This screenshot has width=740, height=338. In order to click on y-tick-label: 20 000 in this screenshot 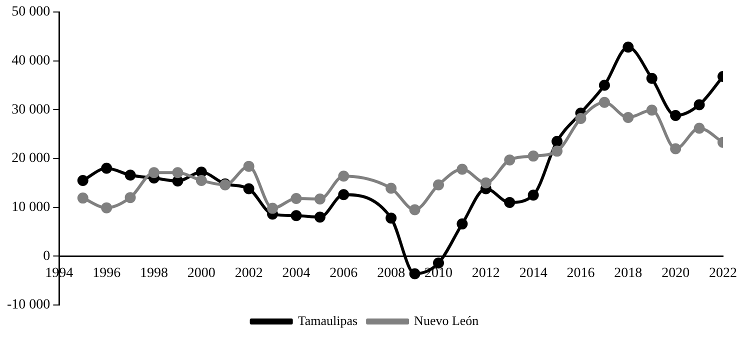, I will do `click(31, 158)`.